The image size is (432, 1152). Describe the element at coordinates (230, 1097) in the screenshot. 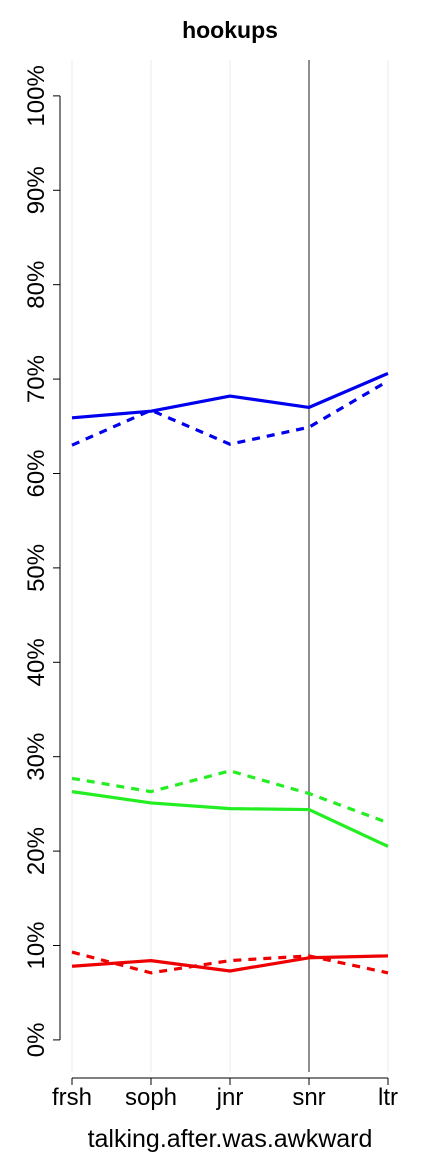

I see `x-tick-label: jnr` at that location.